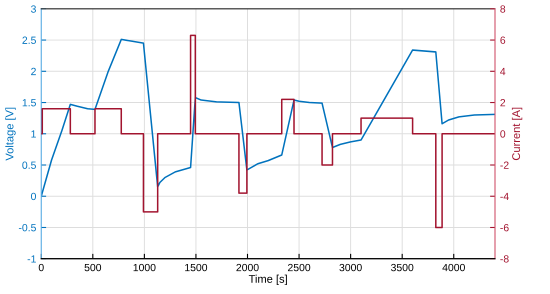  What do you see at coordinates (503, 9) in the screenshot?
I see `y2-tick-label: 8` at bounding box center [503, 9].